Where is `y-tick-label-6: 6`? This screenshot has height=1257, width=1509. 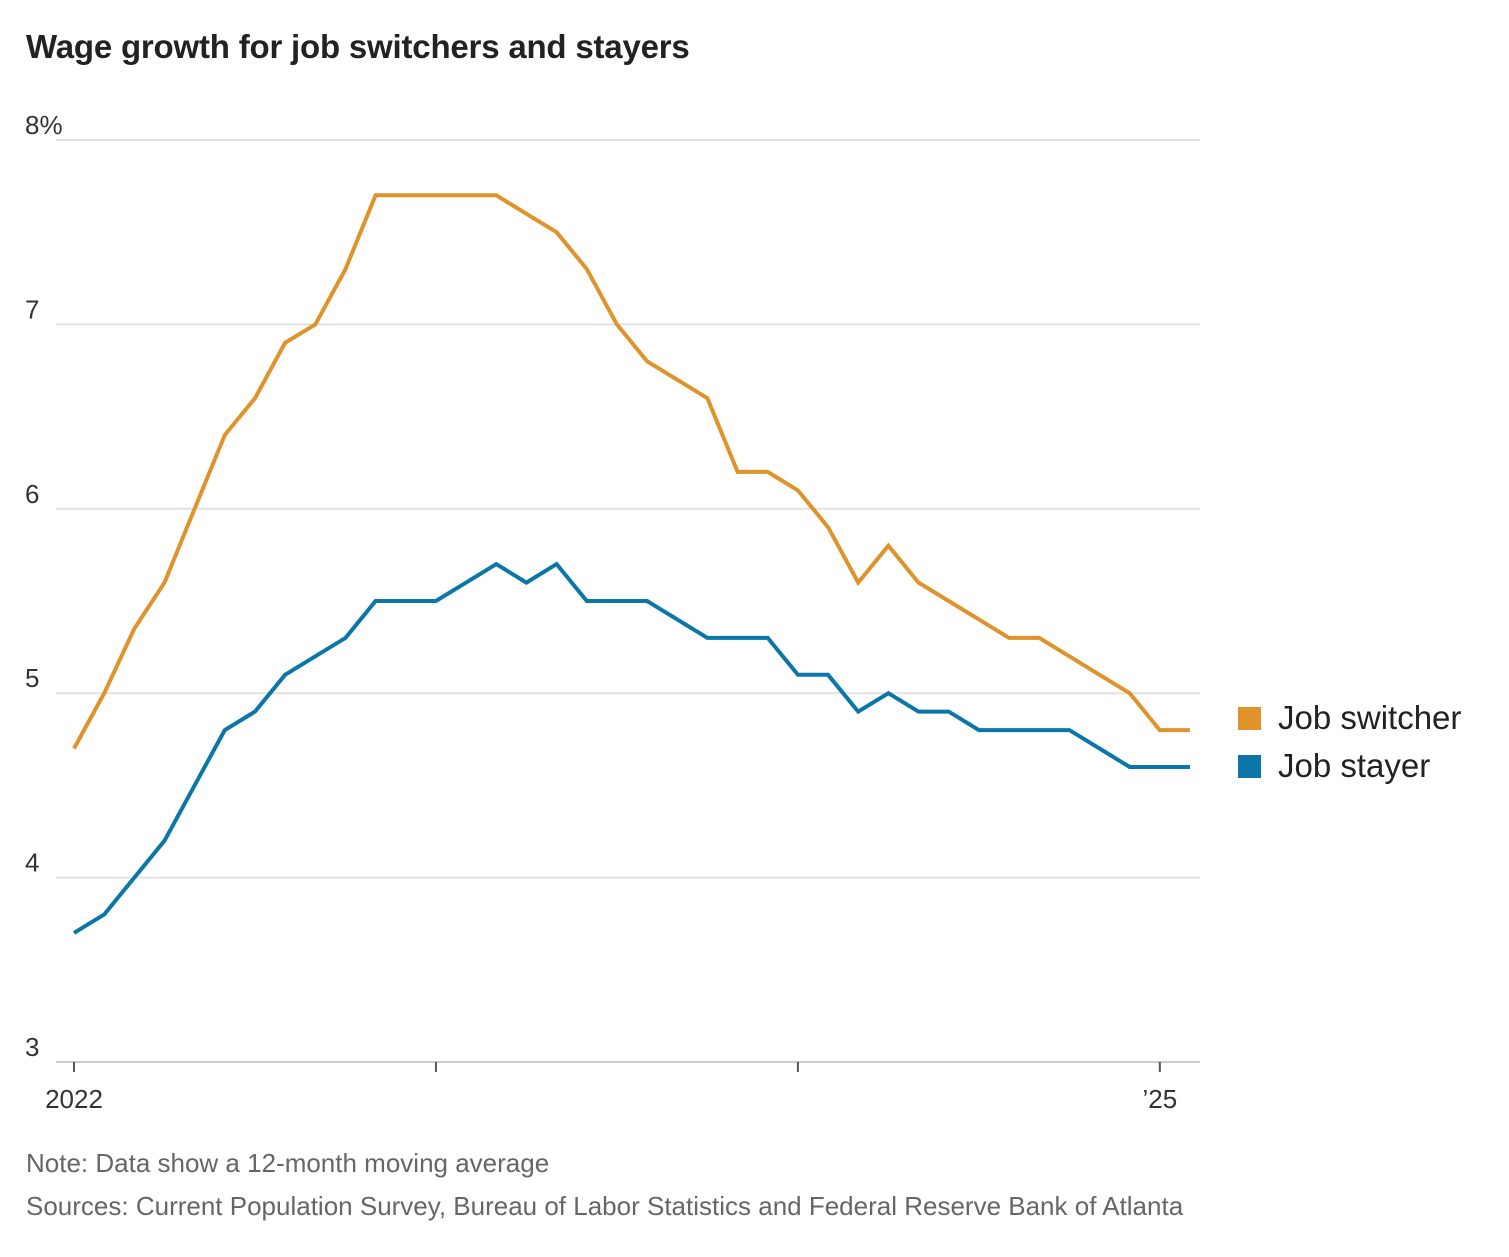
y-tick-label-6: 6 is located at coordinates (32, 494).